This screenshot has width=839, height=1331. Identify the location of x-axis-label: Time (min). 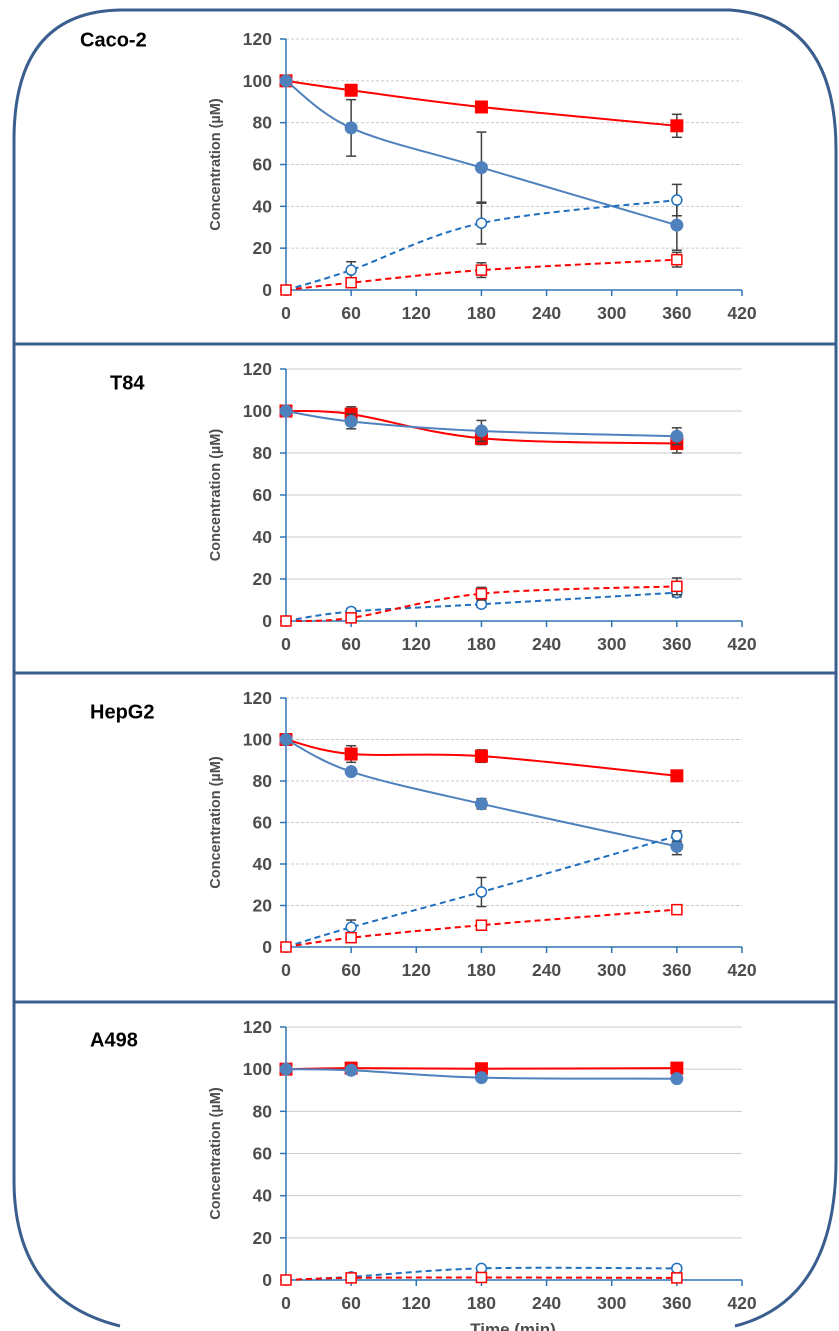
(513, 1325).